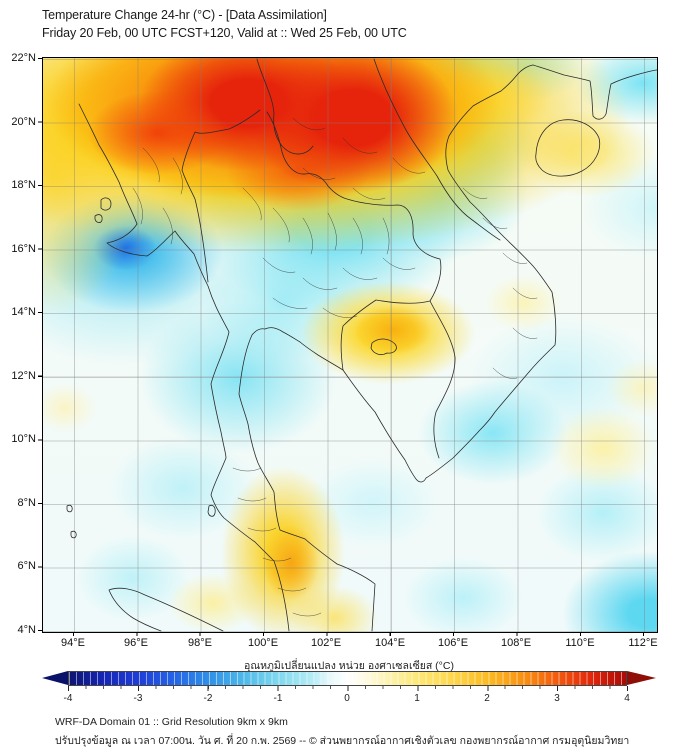  Describe the element at coordinates (68, 698) in the screenshot. I see `colorbar-tick-label: -4` at that location.